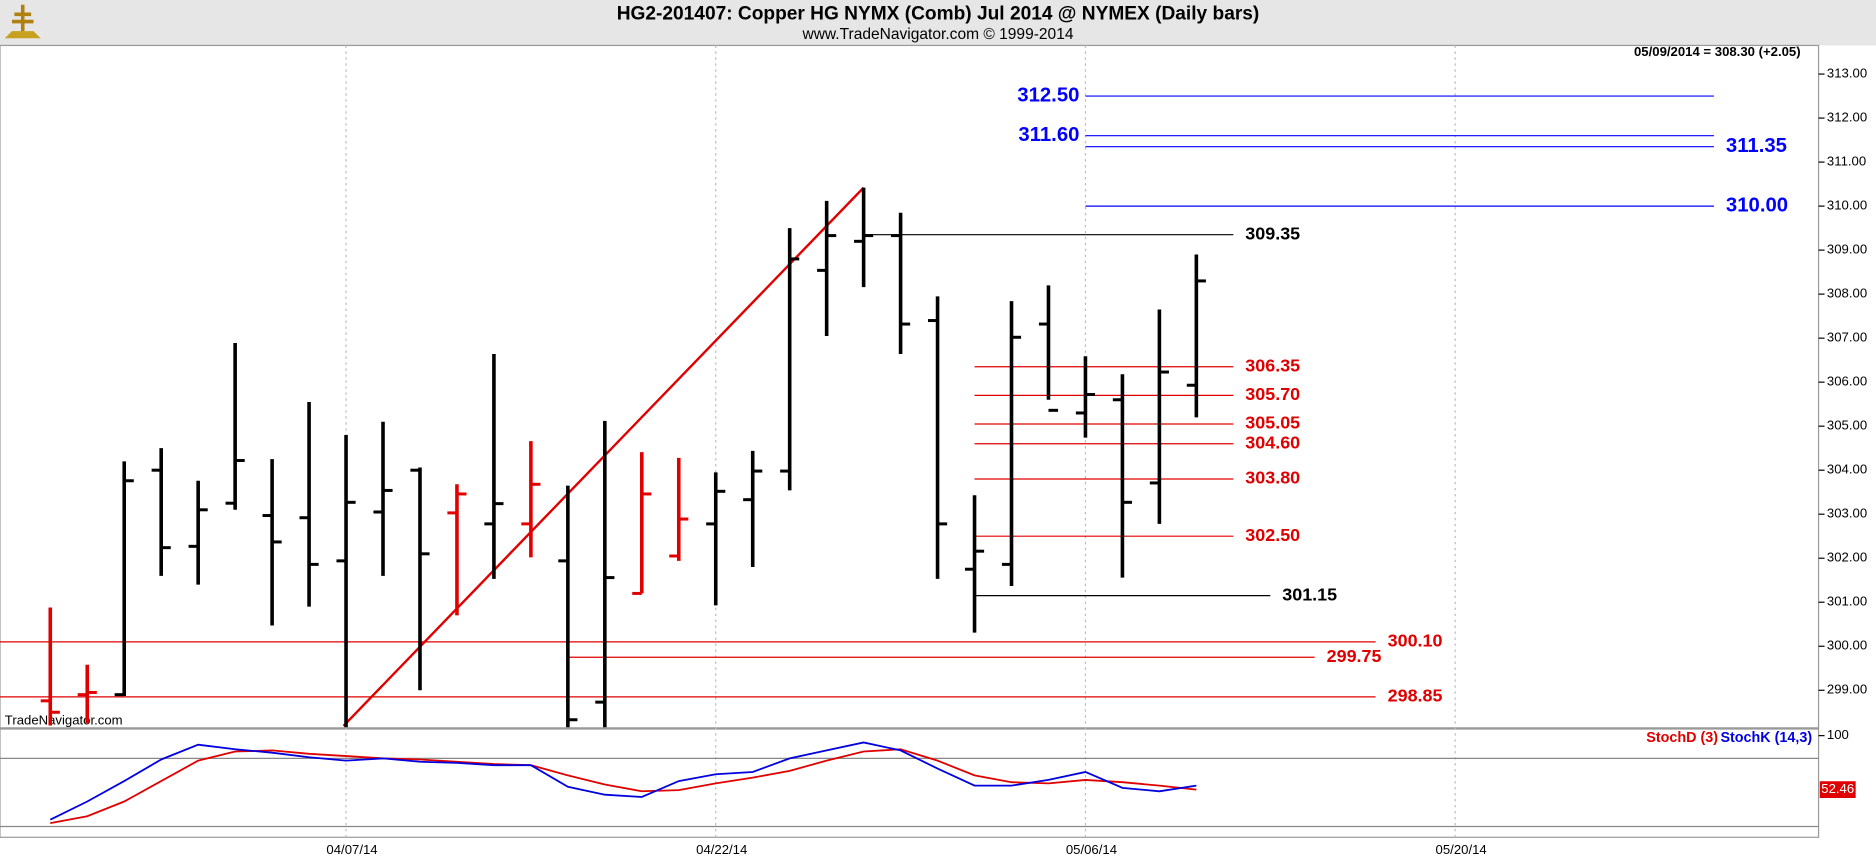 Image resolution: width=1876 pixels, height=860 pixels. Describe the element at coordinates (1091, 849) in the screenshot. I see `x-tick-label: 05/06/14` at that location.